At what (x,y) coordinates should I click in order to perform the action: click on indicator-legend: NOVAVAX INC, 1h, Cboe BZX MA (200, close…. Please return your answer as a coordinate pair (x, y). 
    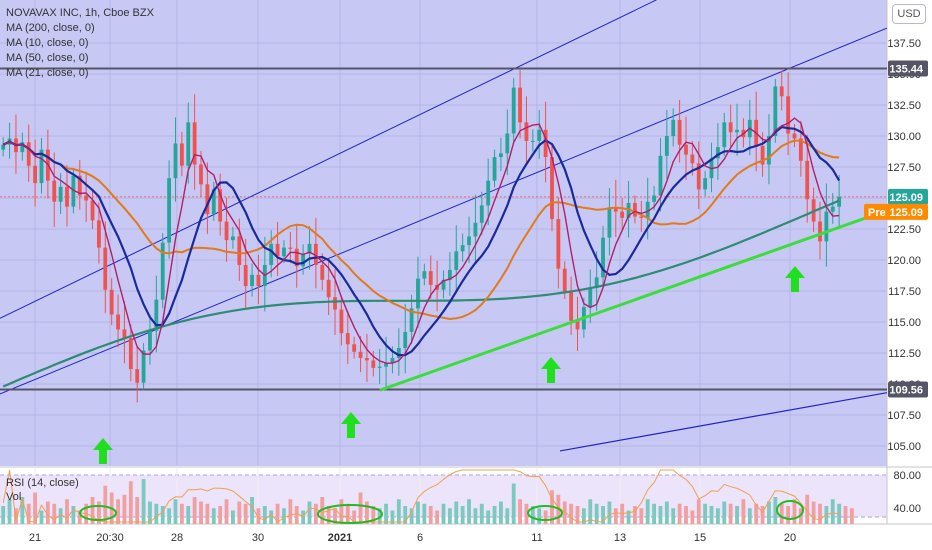
    Looking at the image, I should click on (80, 43).